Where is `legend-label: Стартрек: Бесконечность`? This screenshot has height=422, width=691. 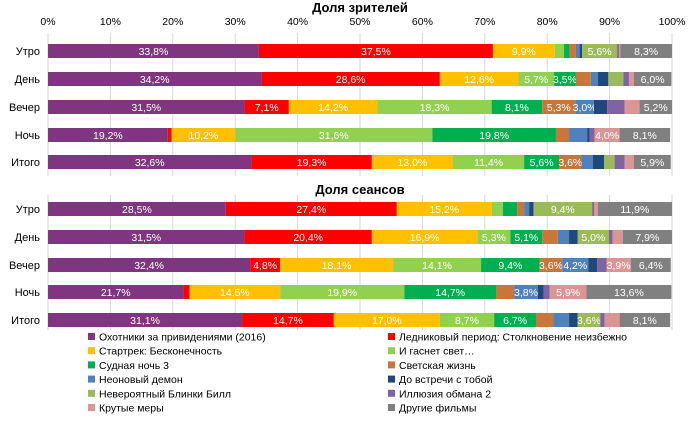
legend-label: Стартрек: Бесконечность is located at coordinates (161, 352).